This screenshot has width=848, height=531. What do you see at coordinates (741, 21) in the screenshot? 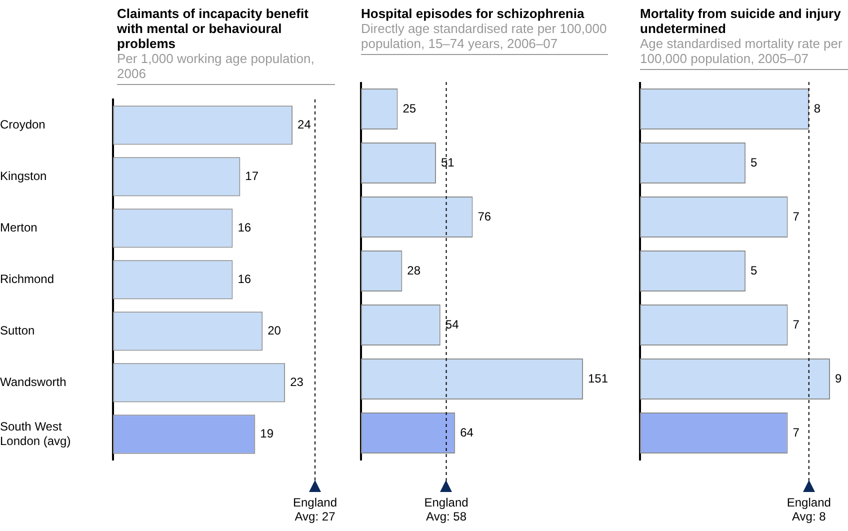
I see `chart-title: Mortality from suicide and injury undetermined` at bounding box center [741, 21].